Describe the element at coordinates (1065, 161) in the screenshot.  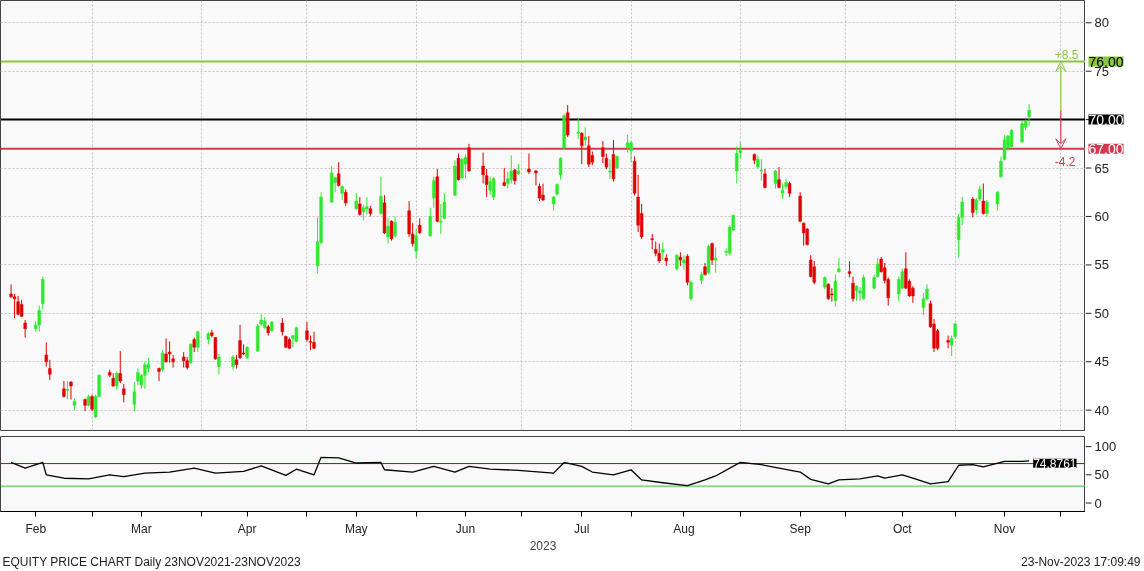
I see `annotation: -4.2` at that location.